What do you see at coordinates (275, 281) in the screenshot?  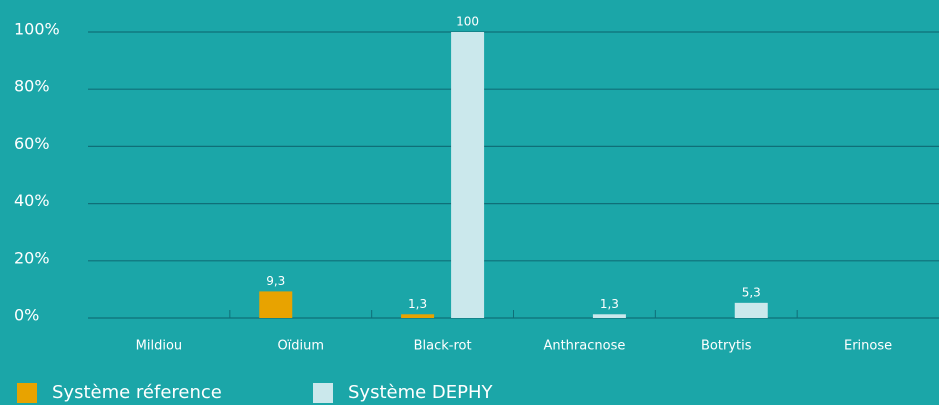 I see `value-label: 9,3` at bounding box center [275, 281].